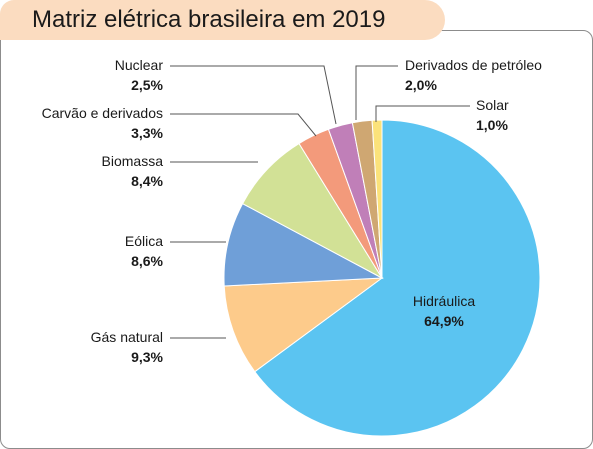 This screenshot has width=593, height=449. Describe the element at coordinates (492, 125) in the screenshot. I see `slice-value-label: 1,0%` at that location.